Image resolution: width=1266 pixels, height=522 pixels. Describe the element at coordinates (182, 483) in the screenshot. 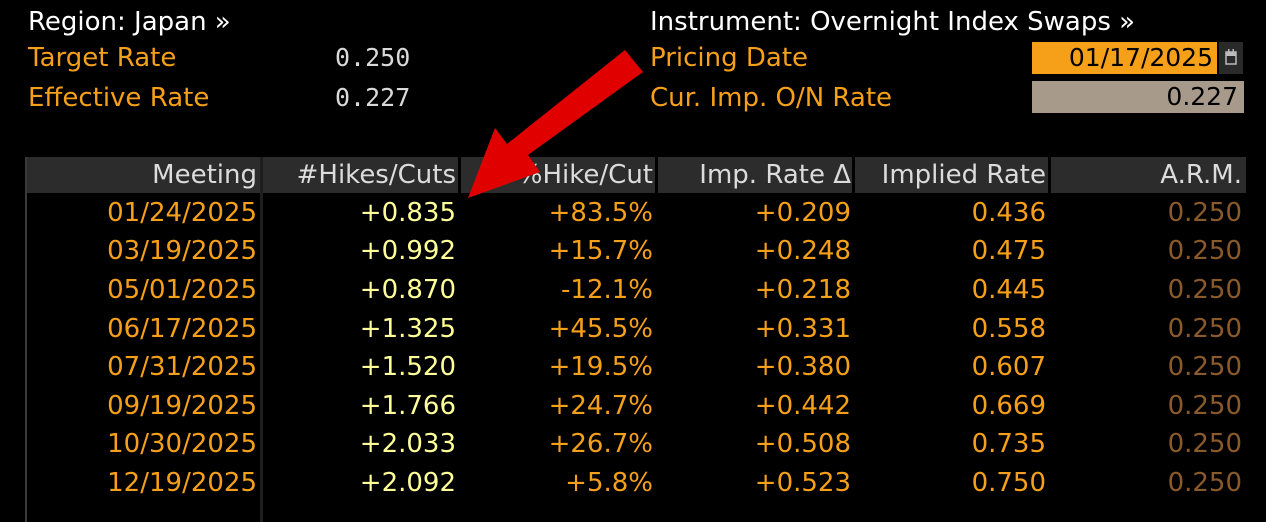

I see `cell-meeting: 12/19/2025` at that location.